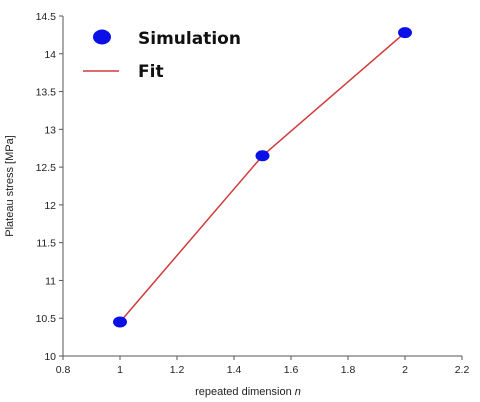 This screenshot has width=480, height=402. What do you see at coordinates (151, 72) in the screenshot?
I see `legend-label-fit: Fit` at bounding box center [151, 72].